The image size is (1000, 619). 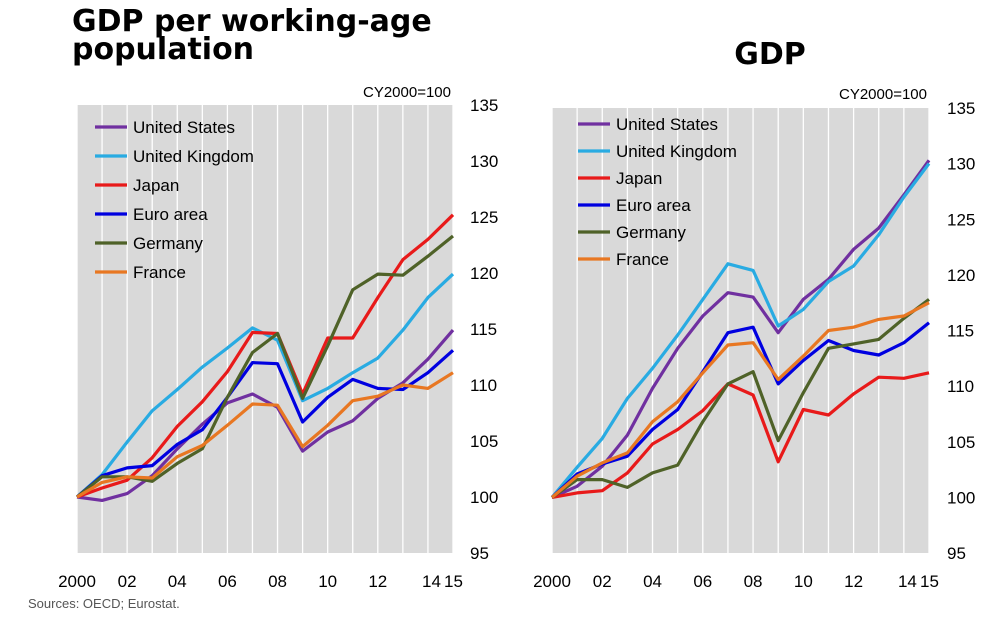 I want to click on right-legend-label-germany: Germany, so click(x=651, y=232).